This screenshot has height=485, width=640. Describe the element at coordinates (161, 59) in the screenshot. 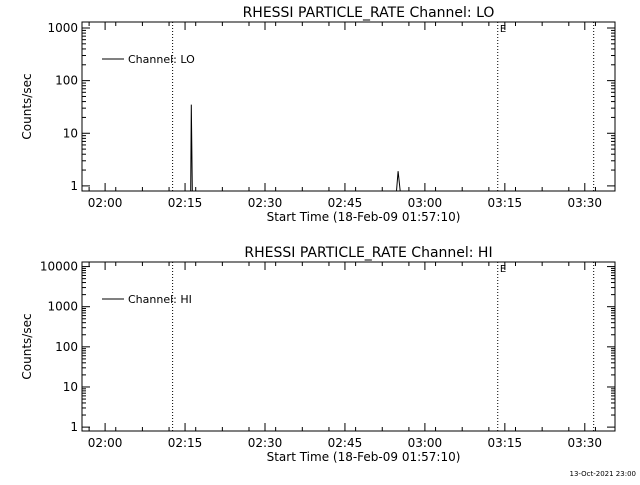

I see `legend-label: Channel: LO` at that location.